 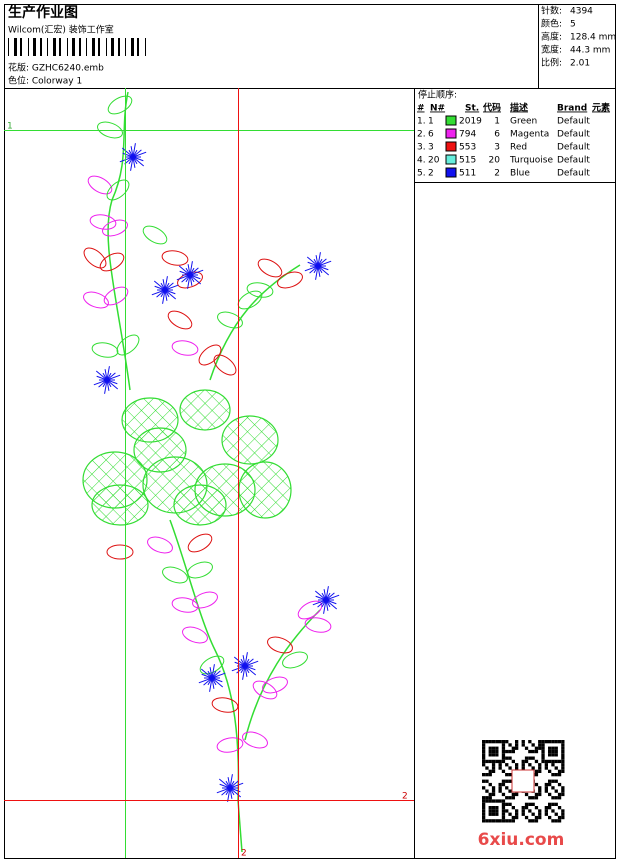 I want to click on code: 6, so click(x=497, y=135).